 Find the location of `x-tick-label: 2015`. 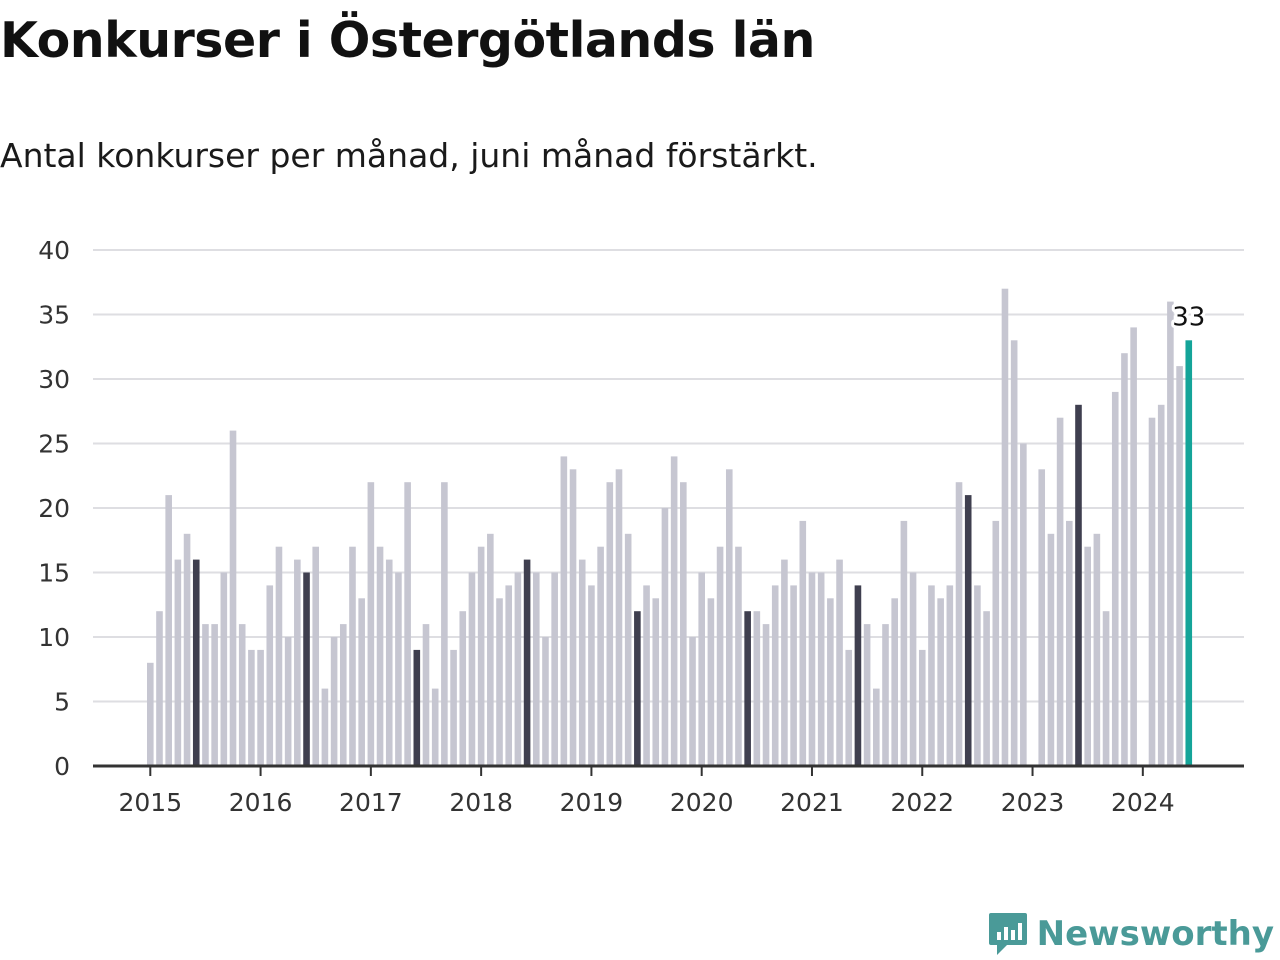

x-tick-label: 2015 is located at coordinates (150, 802).